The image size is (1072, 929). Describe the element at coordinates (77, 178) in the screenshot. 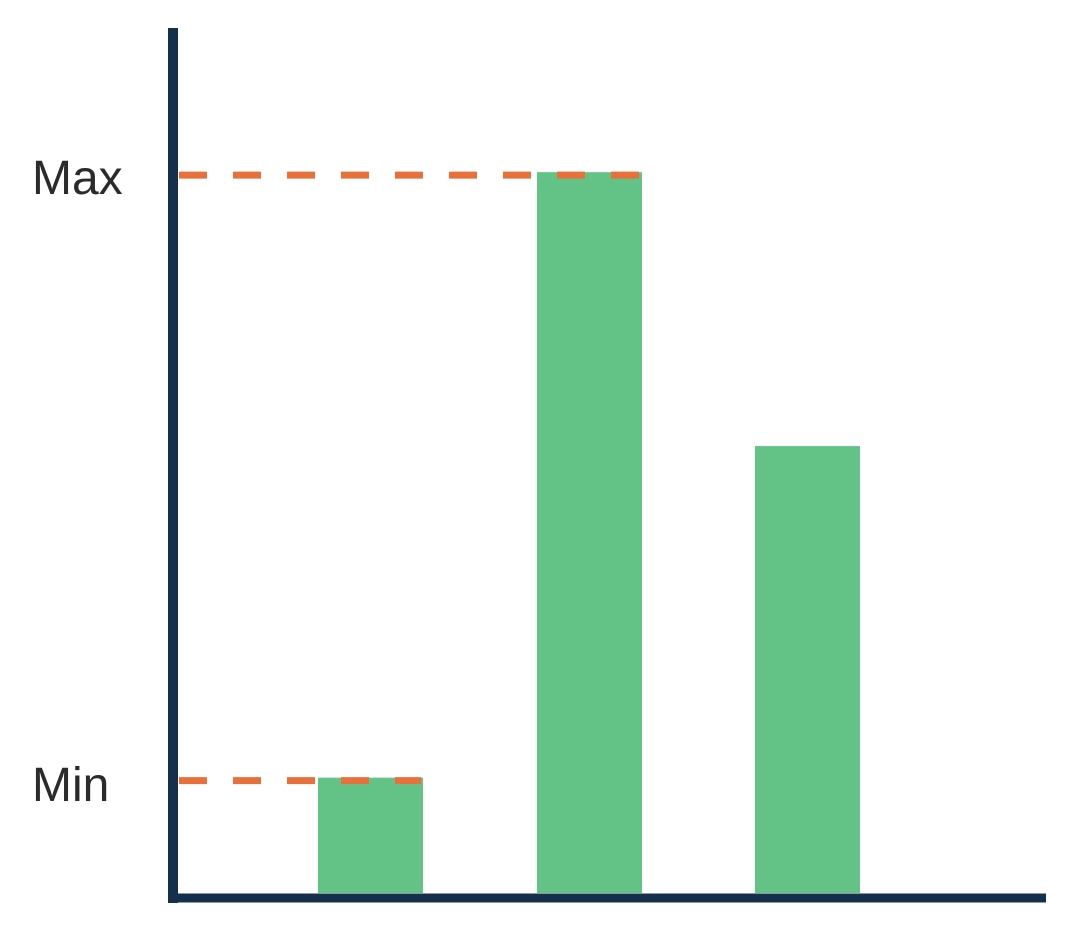

I see `max-label: Max` at that location.